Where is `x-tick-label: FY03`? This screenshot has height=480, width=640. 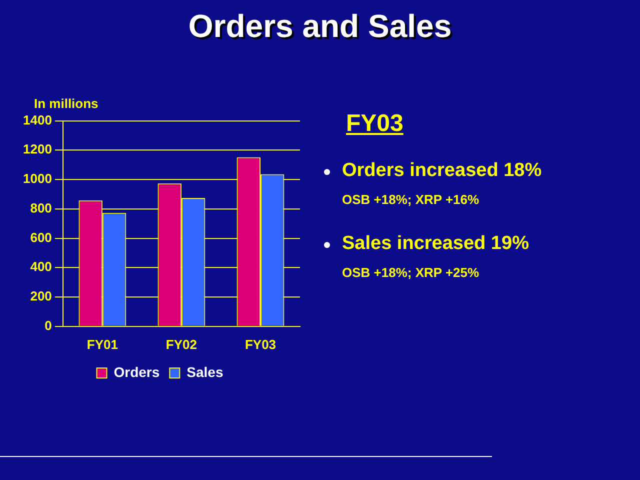
x-tick-label: FY03 is located at coordinates (260, 344).